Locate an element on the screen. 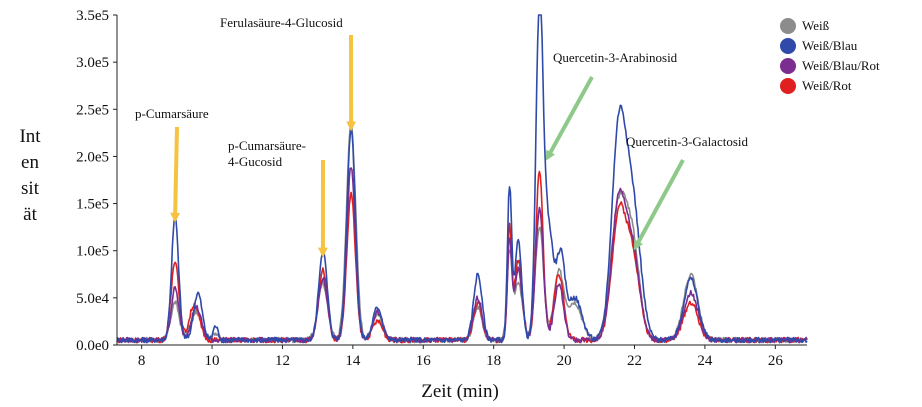 The height and width of the screenshot is (407, 922). legend-marker-weiss is located at coordinates (788, 26).